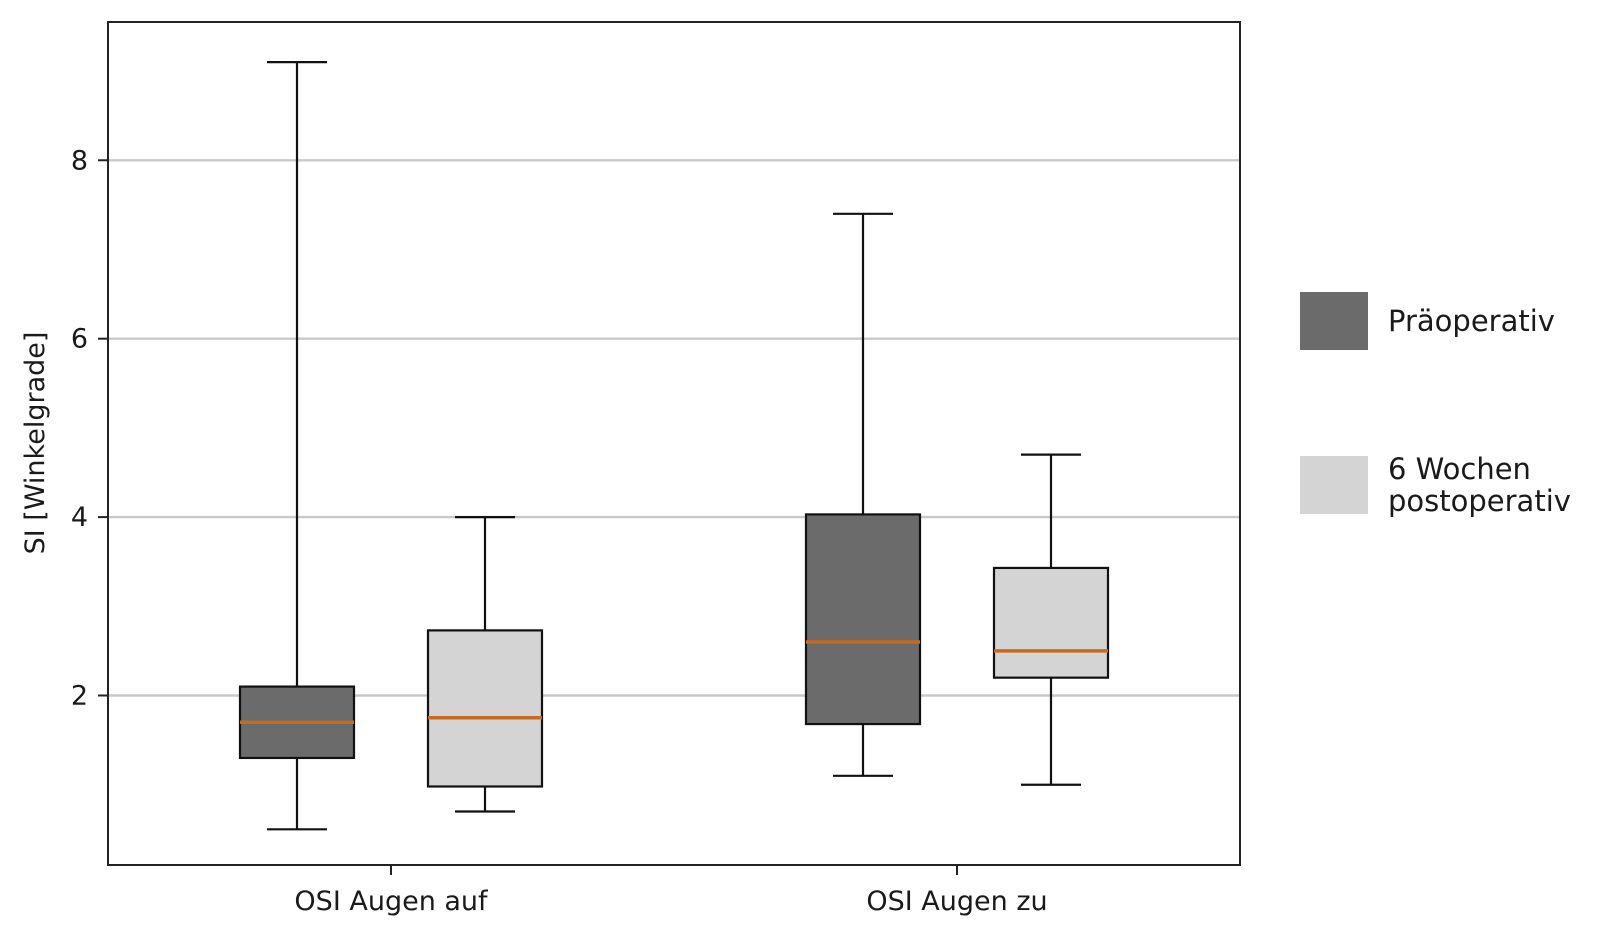 This screenshot has height=936, width=1600. I want to click on y-tick-label: 8, so click(79, 160).